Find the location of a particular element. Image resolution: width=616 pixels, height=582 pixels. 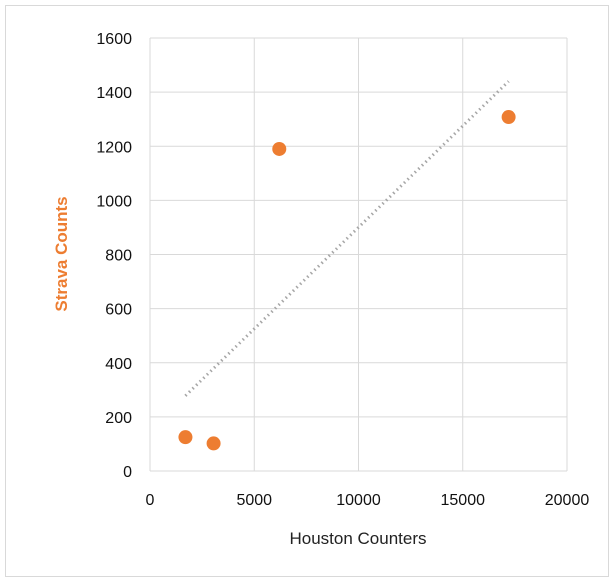

y-axis-title: Strava Counts is located at coordinates (61, 253).